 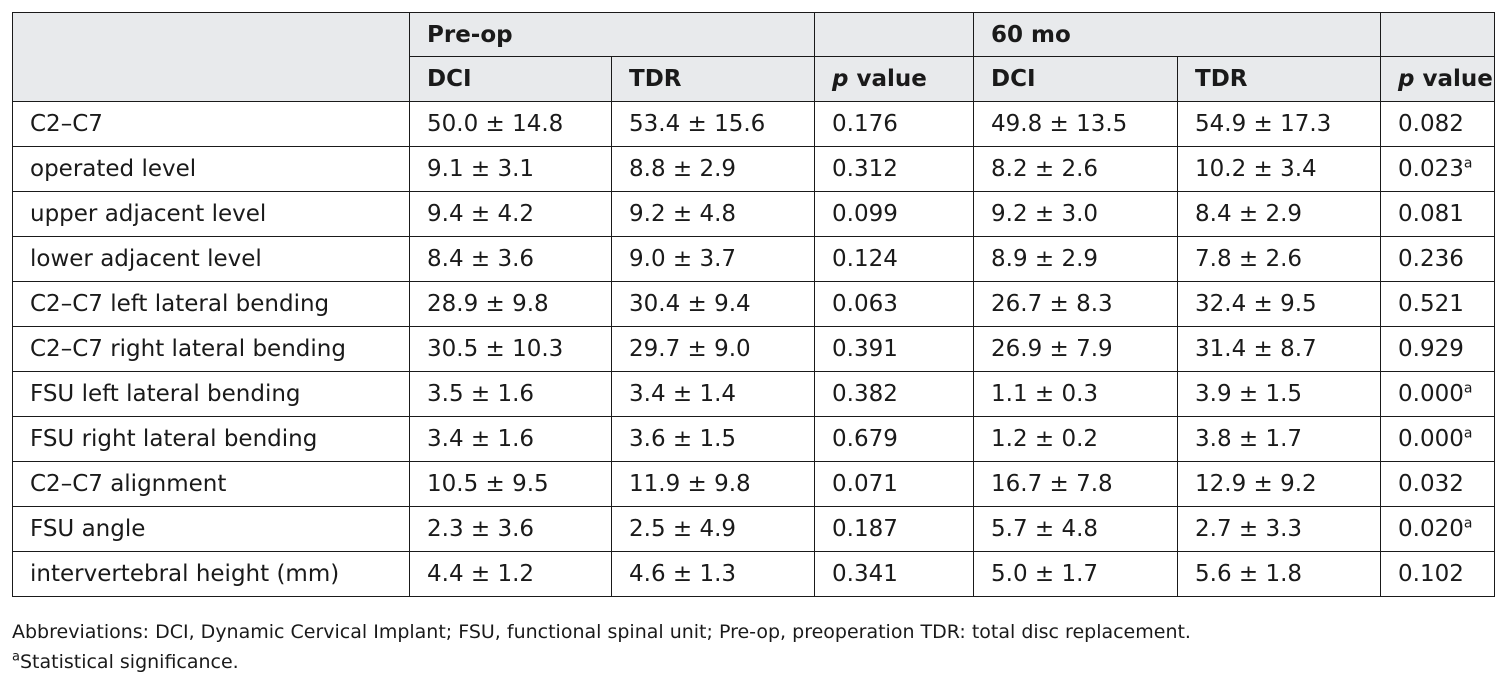 I want to click on cell-60mo-dci: 5.0 ± 1.7, so click(x=1075, y=574).